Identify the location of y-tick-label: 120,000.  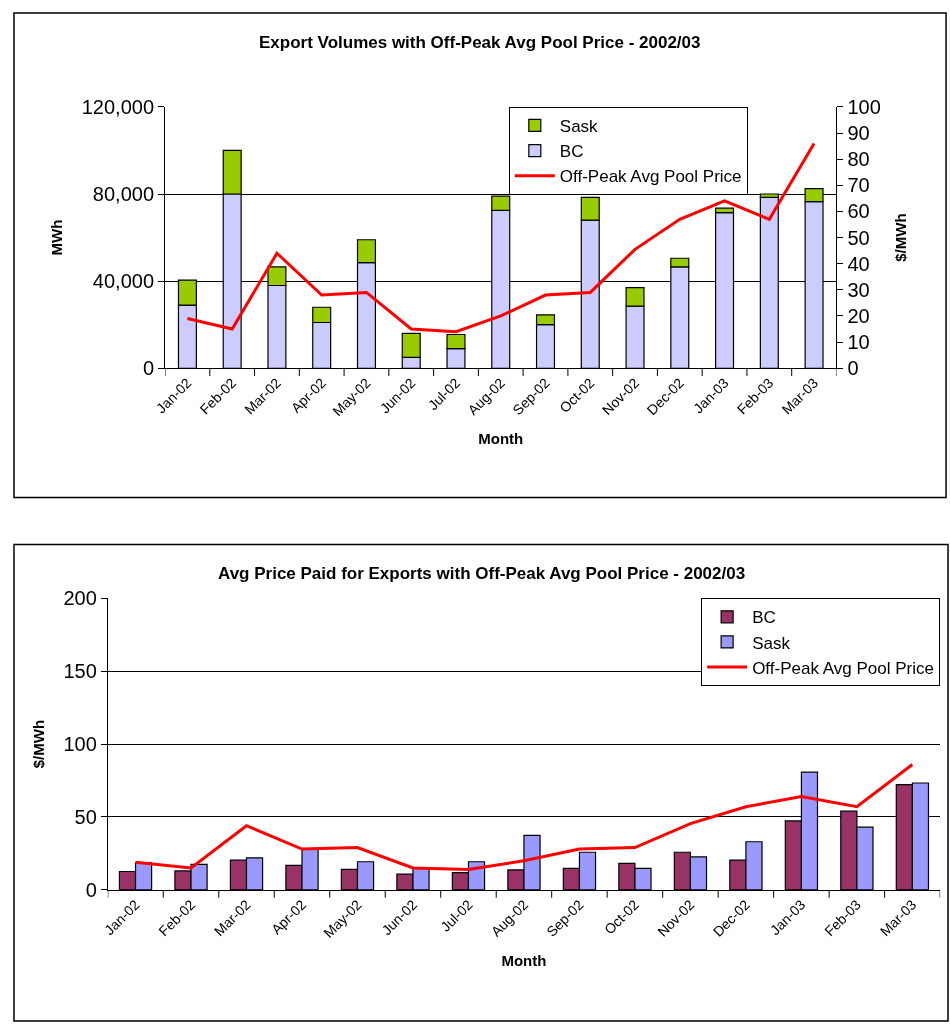
(118, 106).